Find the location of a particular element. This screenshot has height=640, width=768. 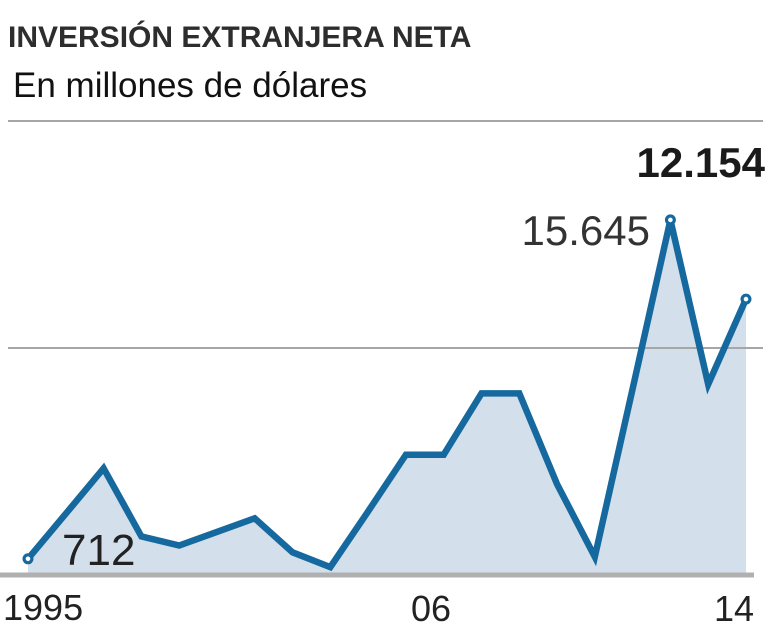

x-tick-2006: 06 is located at coordinates (431, 608).